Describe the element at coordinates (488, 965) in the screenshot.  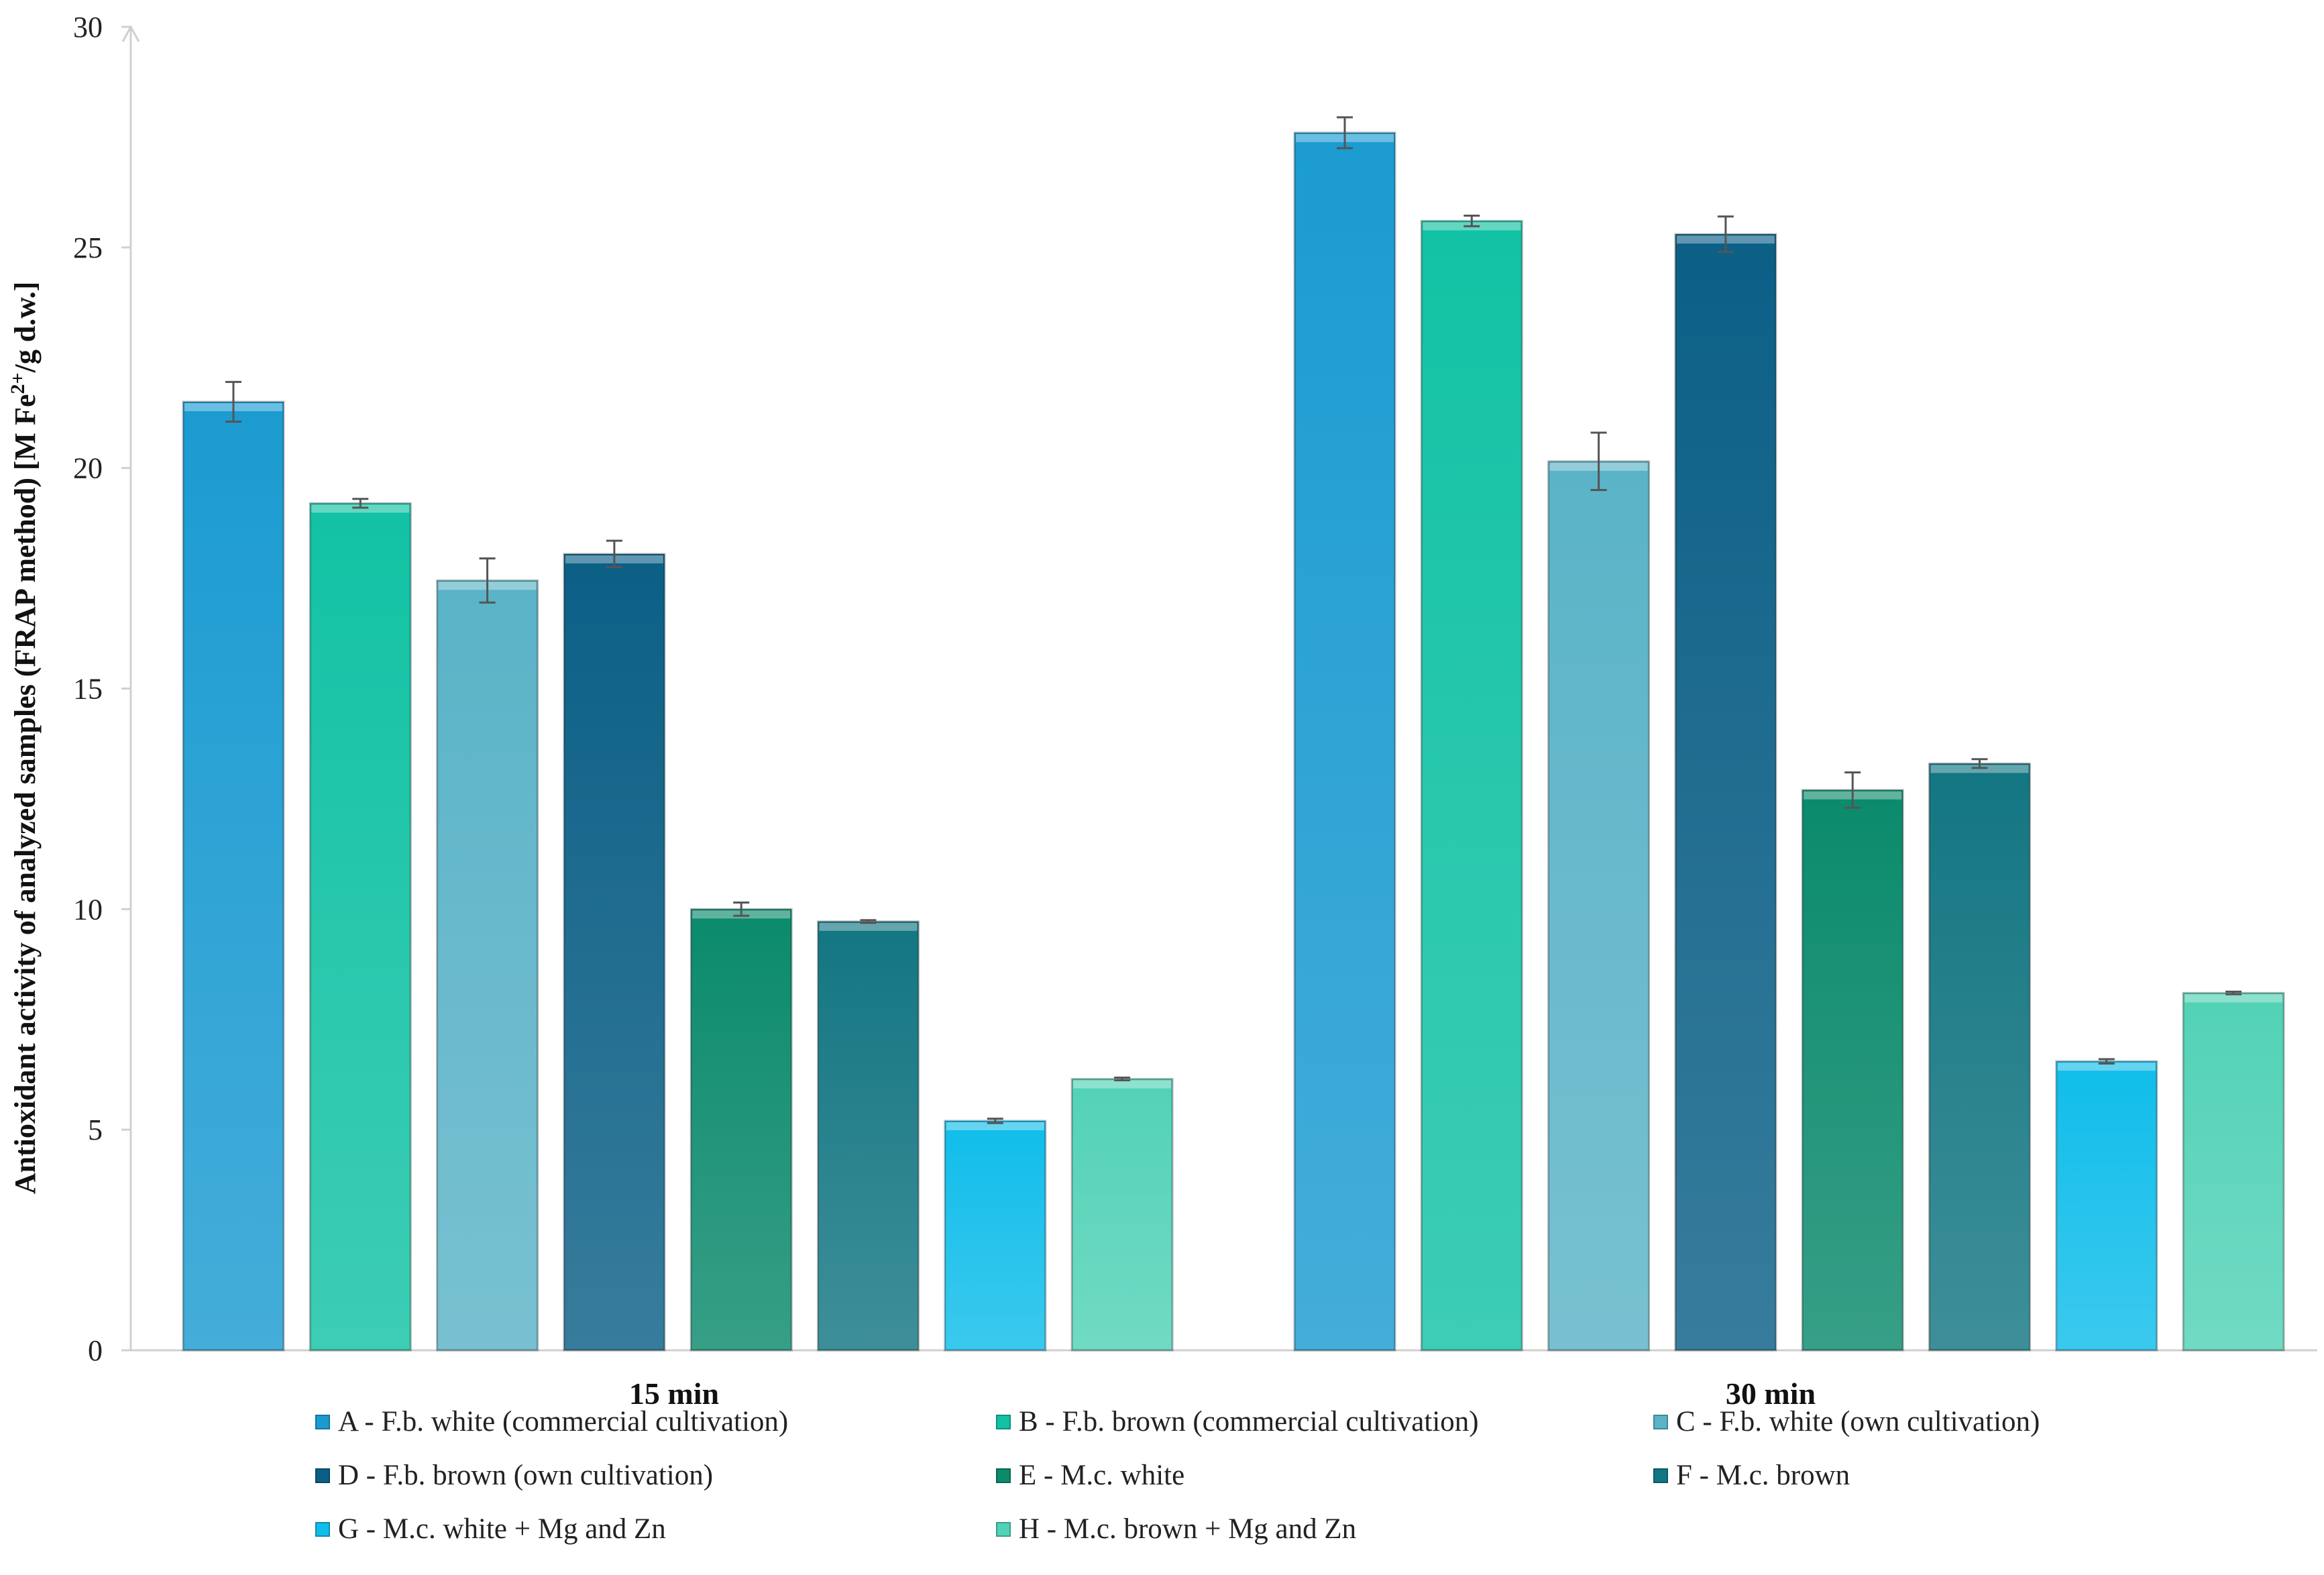
I see `bar-15-min-C` at that location.